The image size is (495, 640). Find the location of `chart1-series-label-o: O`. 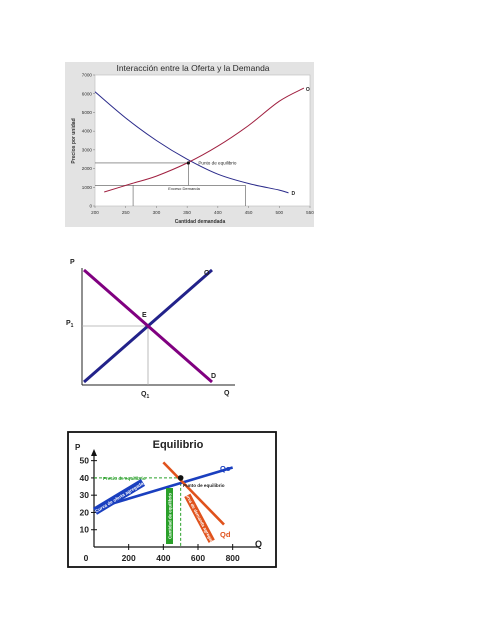

chart1-series-label-o: O is located at coordinates (308, 90).